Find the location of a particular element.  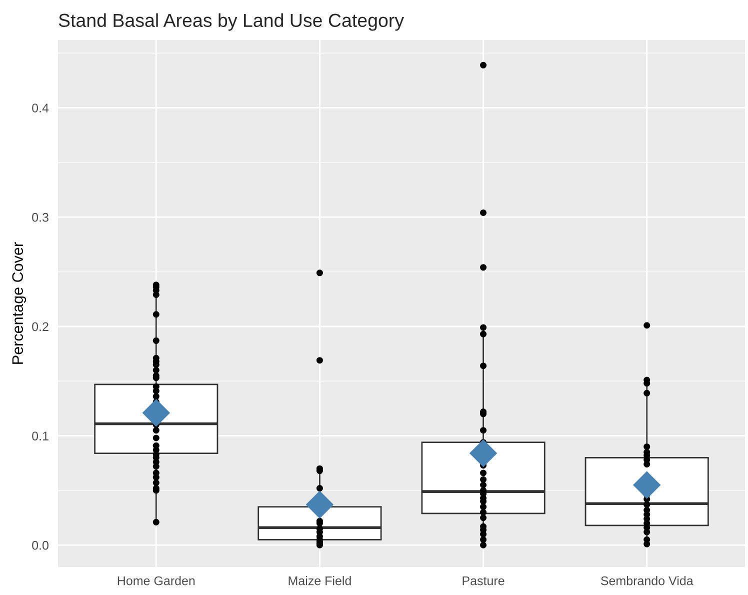

chart-title: Stand Basal Areas by Land Use Category is located at coordinates (231, 22).